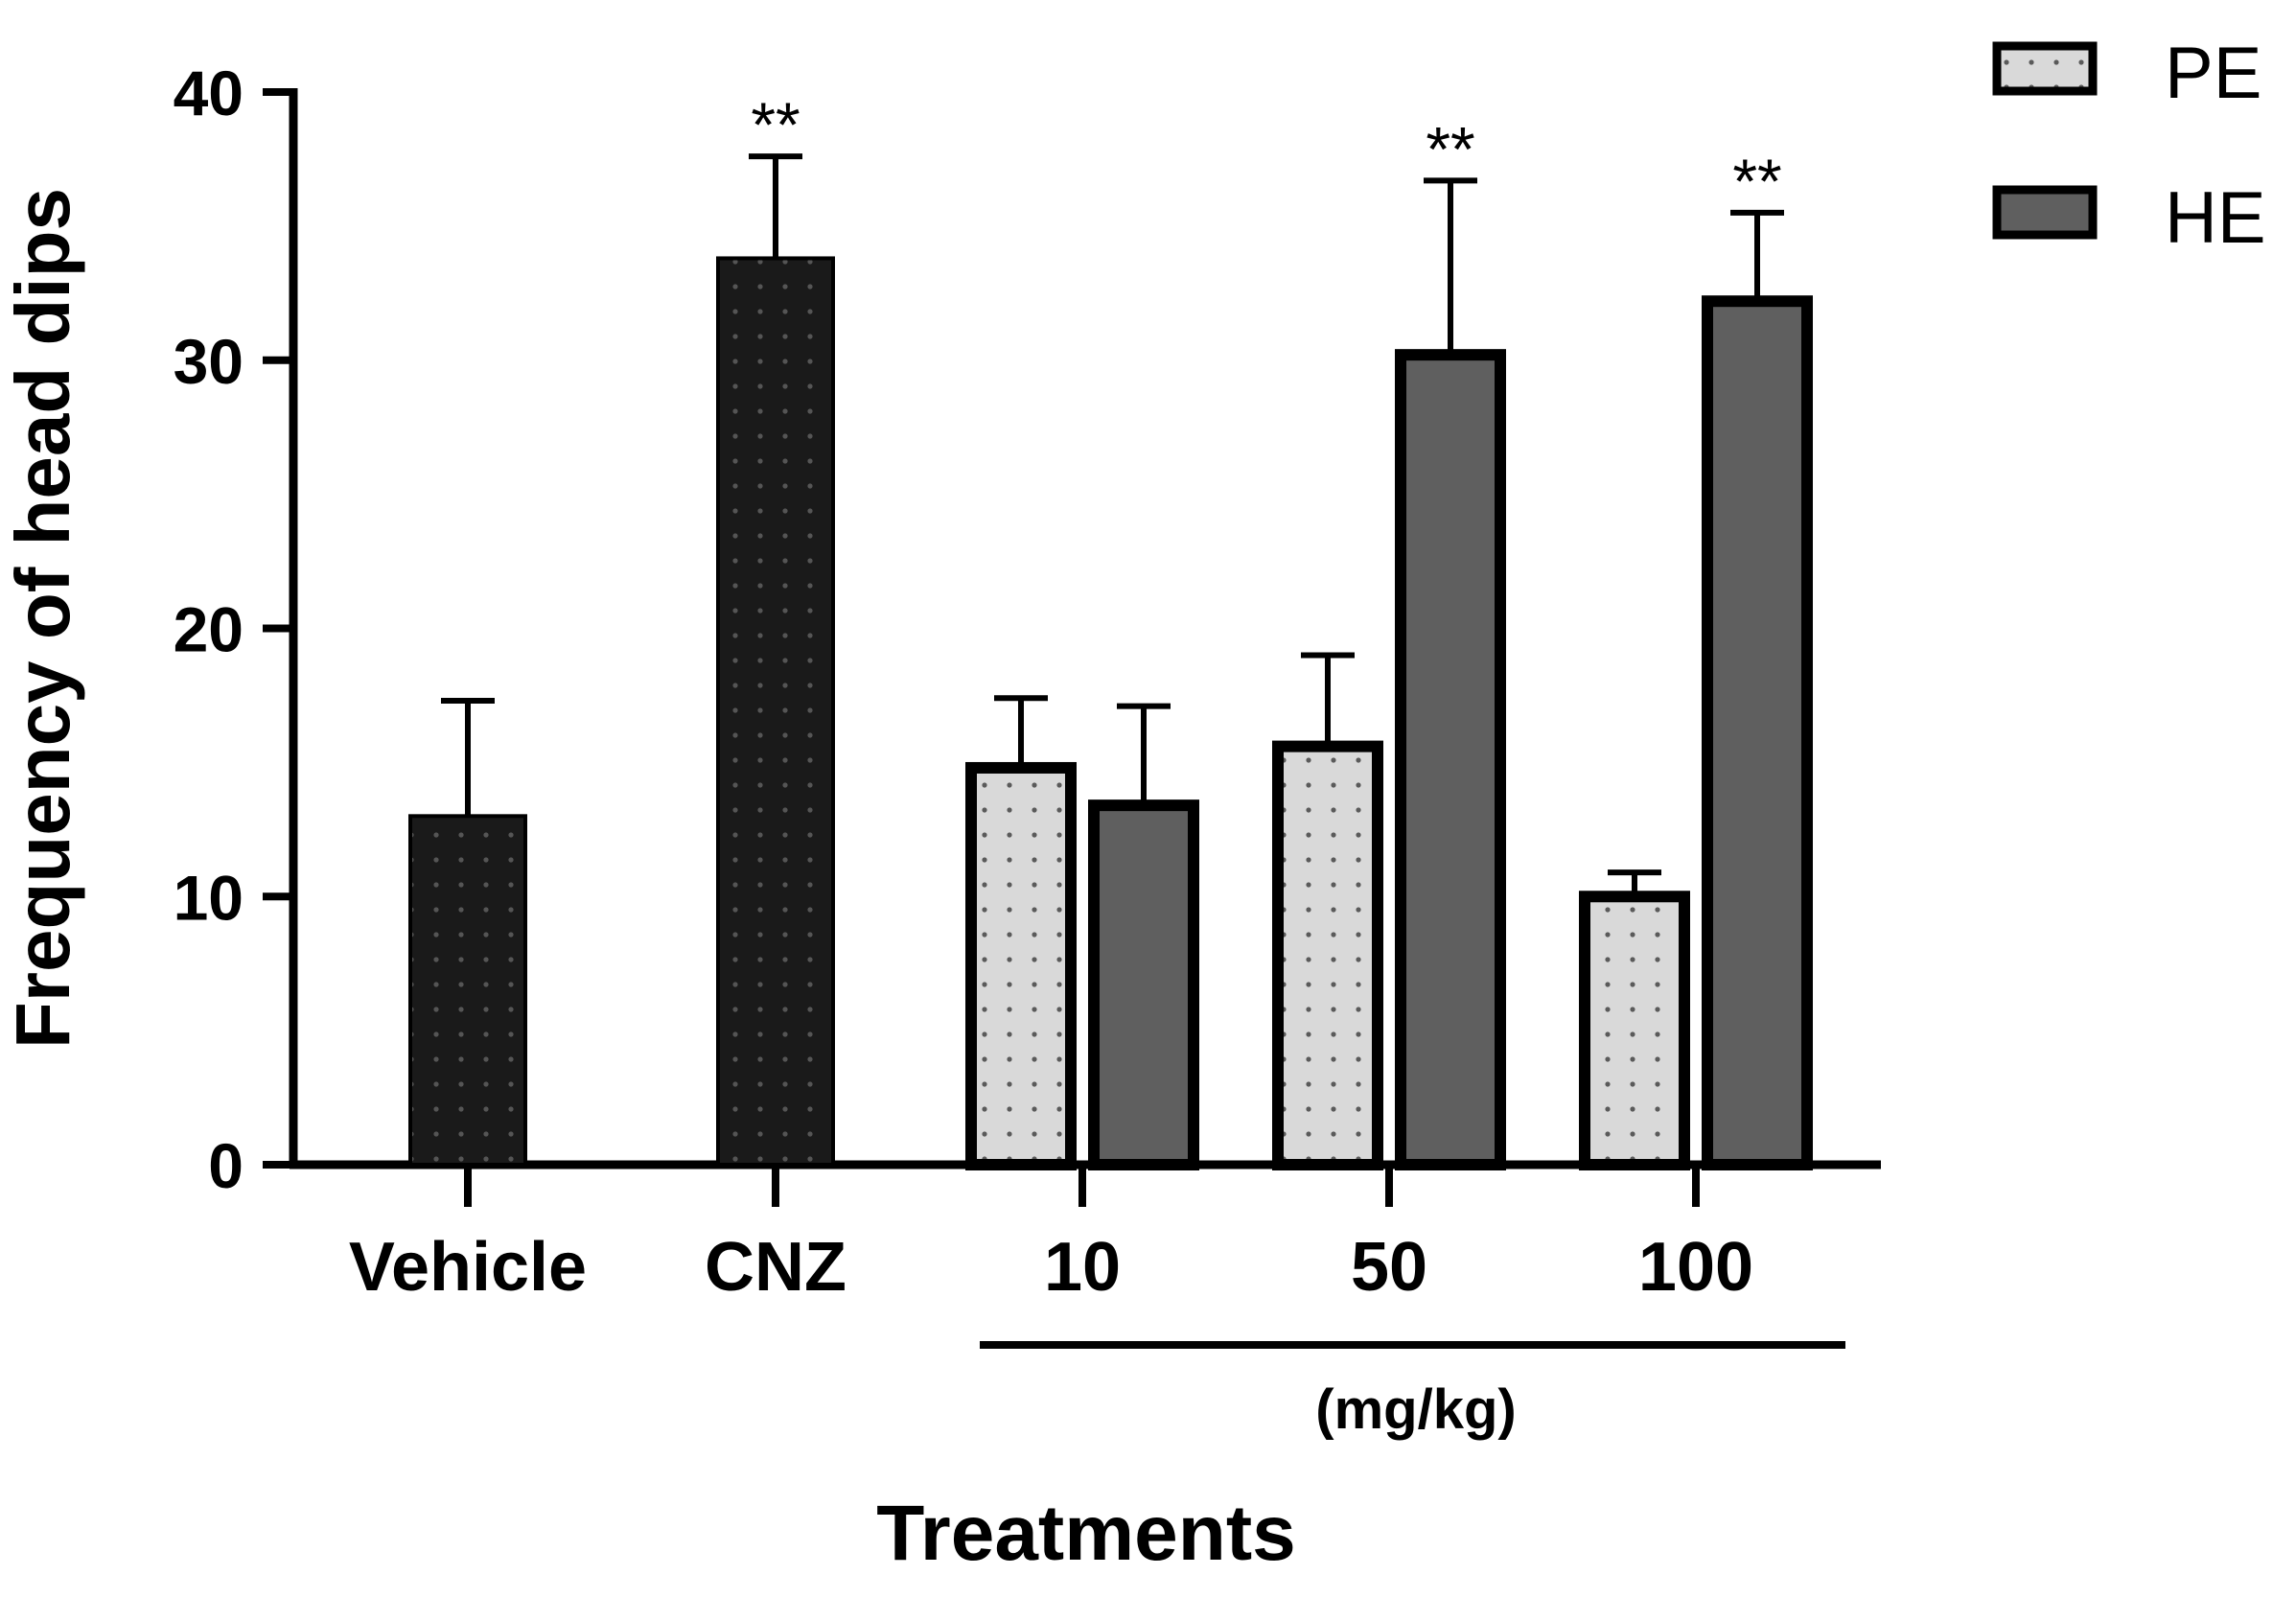 The height and width of the screenshot is (1598, 2296). What do you see at coordinates (2045, 68) in the screenshot?
I see `legend-swatch-pe` at bounding box center [2045, 68].